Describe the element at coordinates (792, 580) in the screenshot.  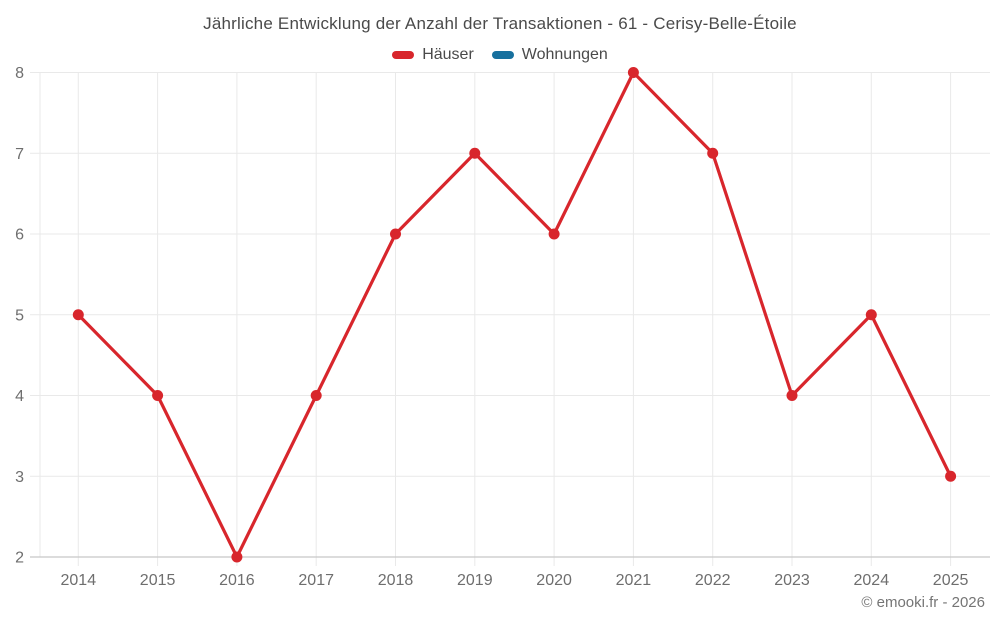
I see `x-tick-label: 2023` at that location.